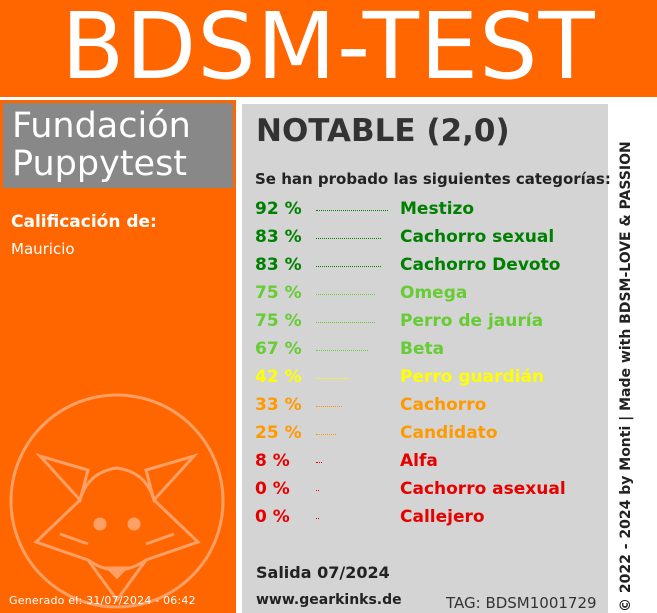 This screenshot has width=657, height=613. What do you see at coordinates (278, 433) in the screenshot?
I see `category-percent: 25 %` at bounding box center [278, 433].